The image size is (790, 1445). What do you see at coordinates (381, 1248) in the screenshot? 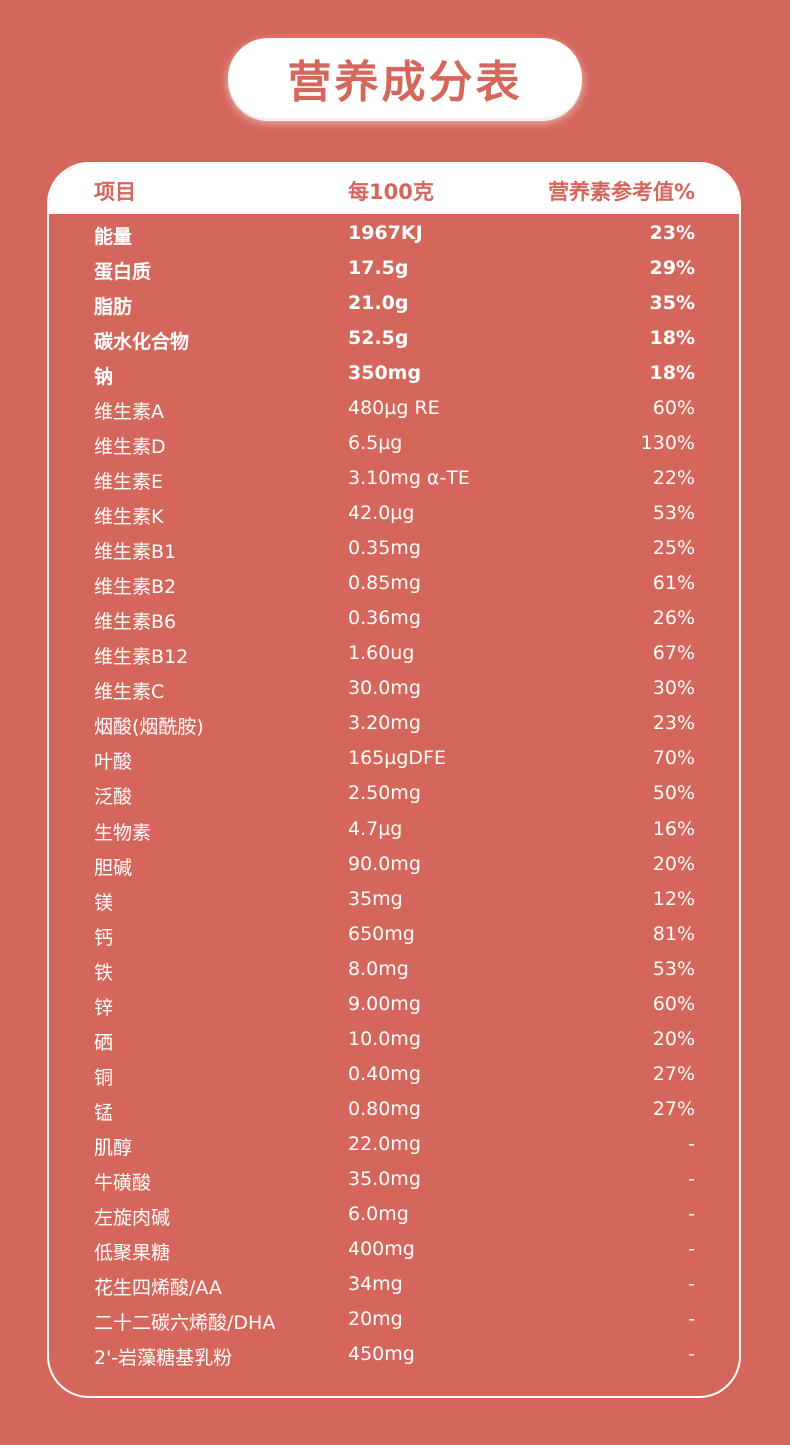
I see `amount-per-100g: 400mg` at bounding box center [381, 1248].